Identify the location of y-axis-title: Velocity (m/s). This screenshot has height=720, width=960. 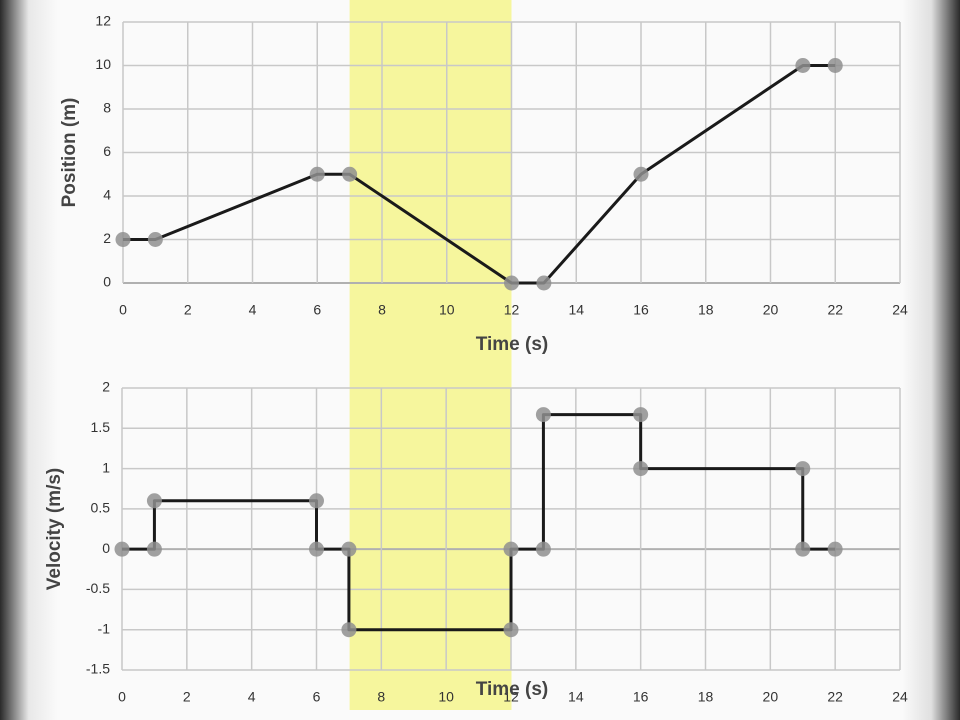
(54, 529).